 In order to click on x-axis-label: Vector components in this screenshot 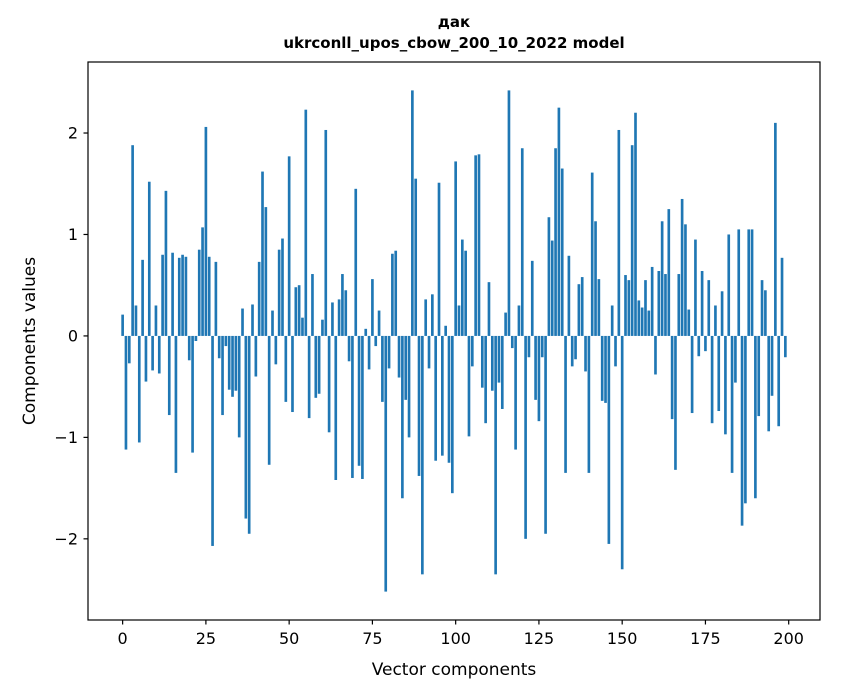, I will do `click(454, 670)`.